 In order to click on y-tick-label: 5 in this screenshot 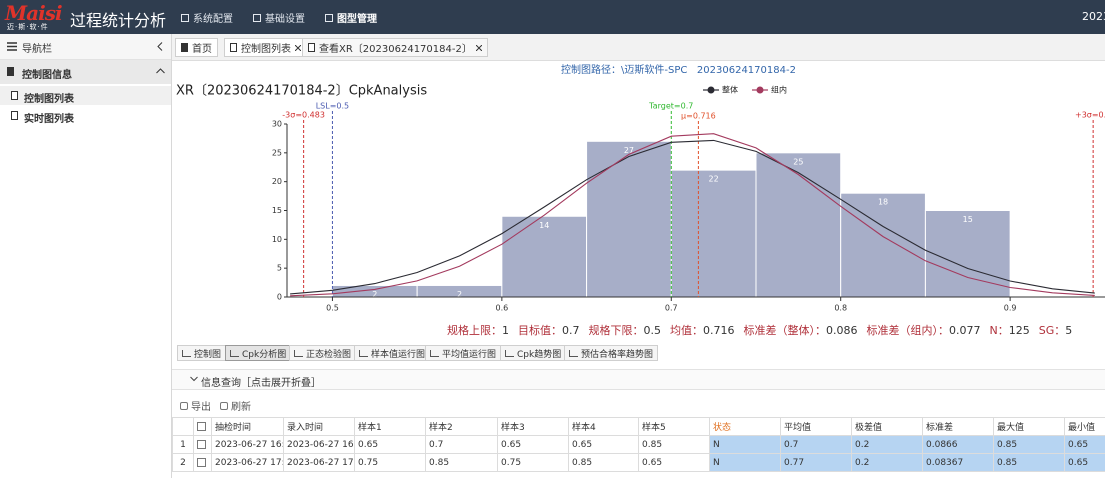, I will do `click(279, 268)`.